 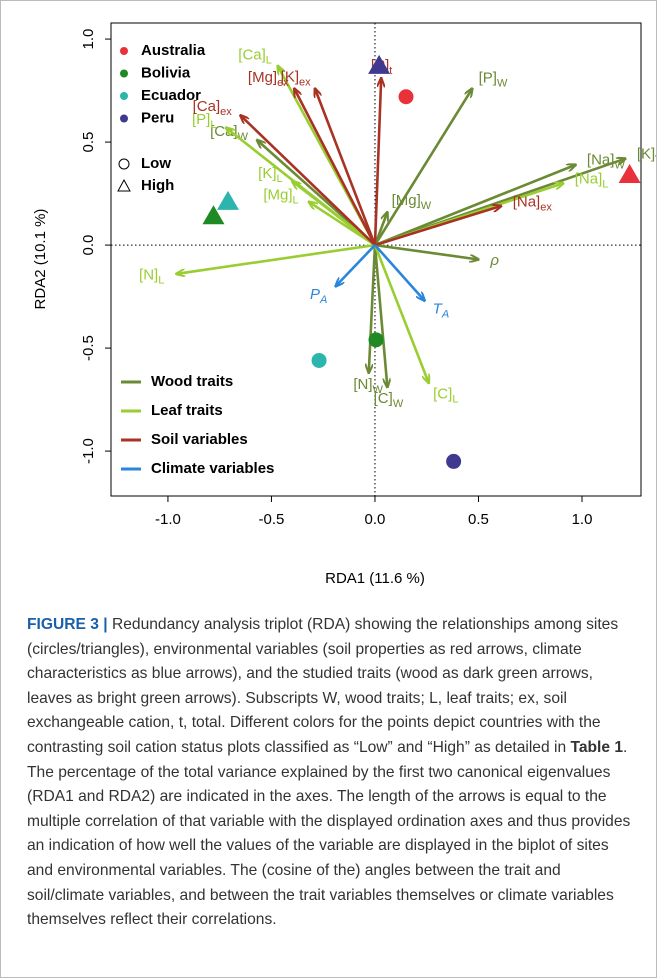 What do you see at coordinates (494, 260) in the screenshot?
I see `arrow-label: ρ` at bounding box center [494, 260].